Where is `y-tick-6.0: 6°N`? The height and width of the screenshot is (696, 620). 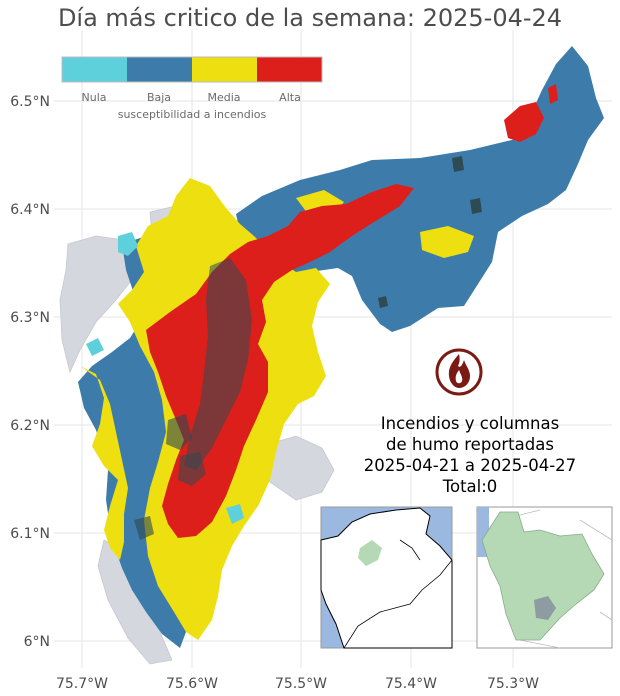
y-tick-6.0: 6°N is located at coordinates (37, 642).